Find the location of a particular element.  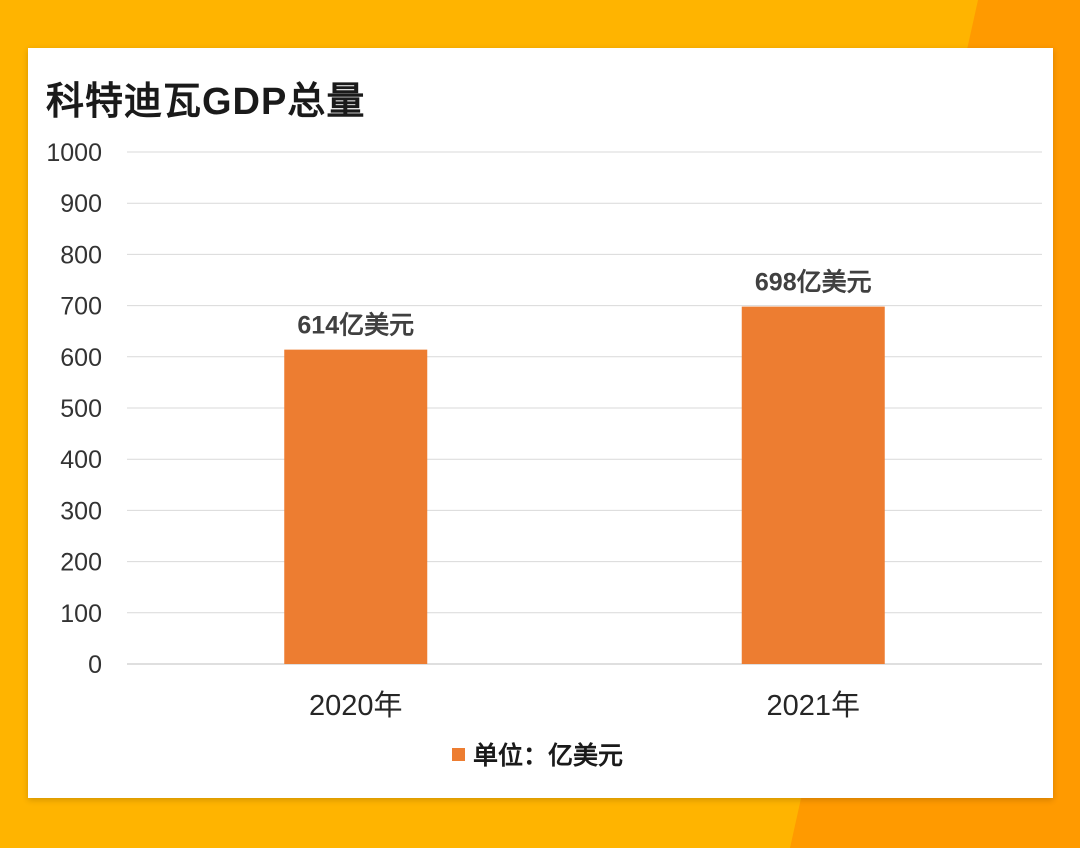

x-tick-label: 2020年 is located at coordinates (356, 705).